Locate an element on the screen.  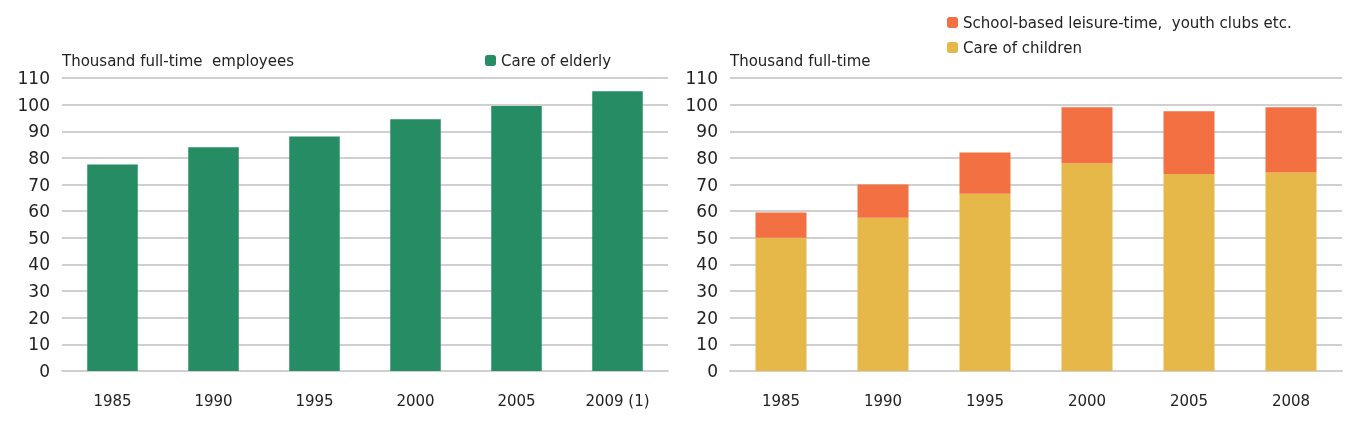
legend-label: Care of elderly is located at coordinates (556, 60).